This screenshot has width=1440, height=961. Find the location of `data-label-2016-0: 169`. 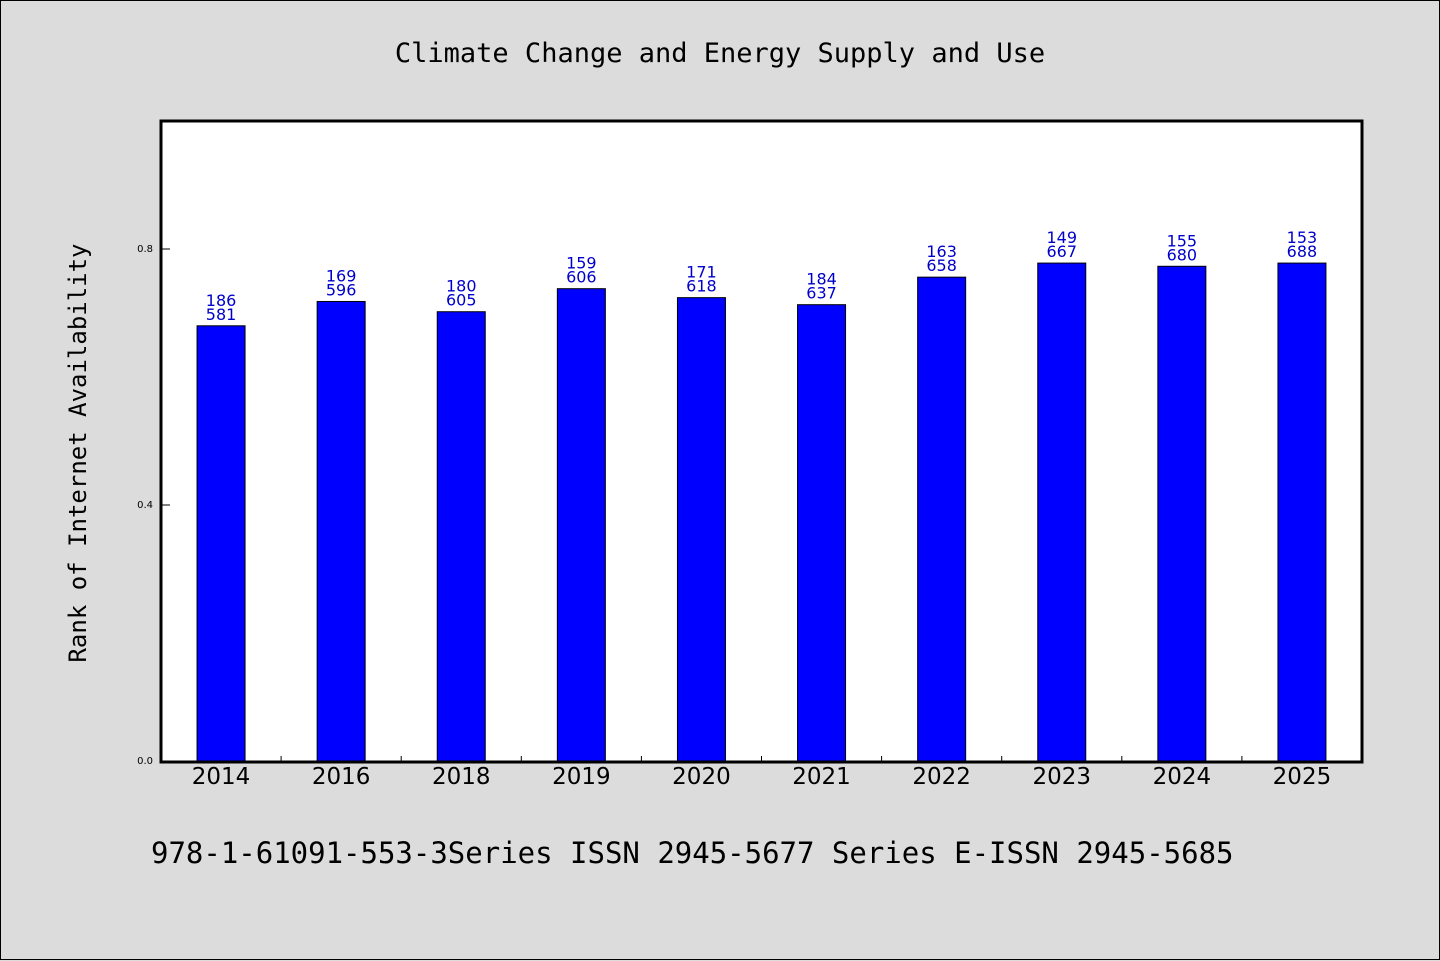

data-label-2016-0: 169 is located at coordinates (341, 275).